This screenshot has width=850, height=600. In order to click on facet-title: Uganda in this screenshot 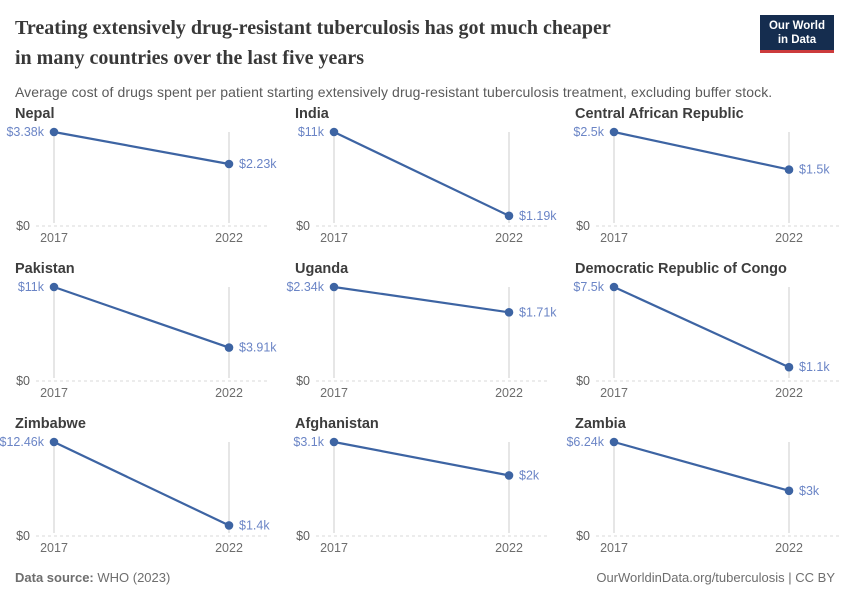, I will do `click(322, 269)`.